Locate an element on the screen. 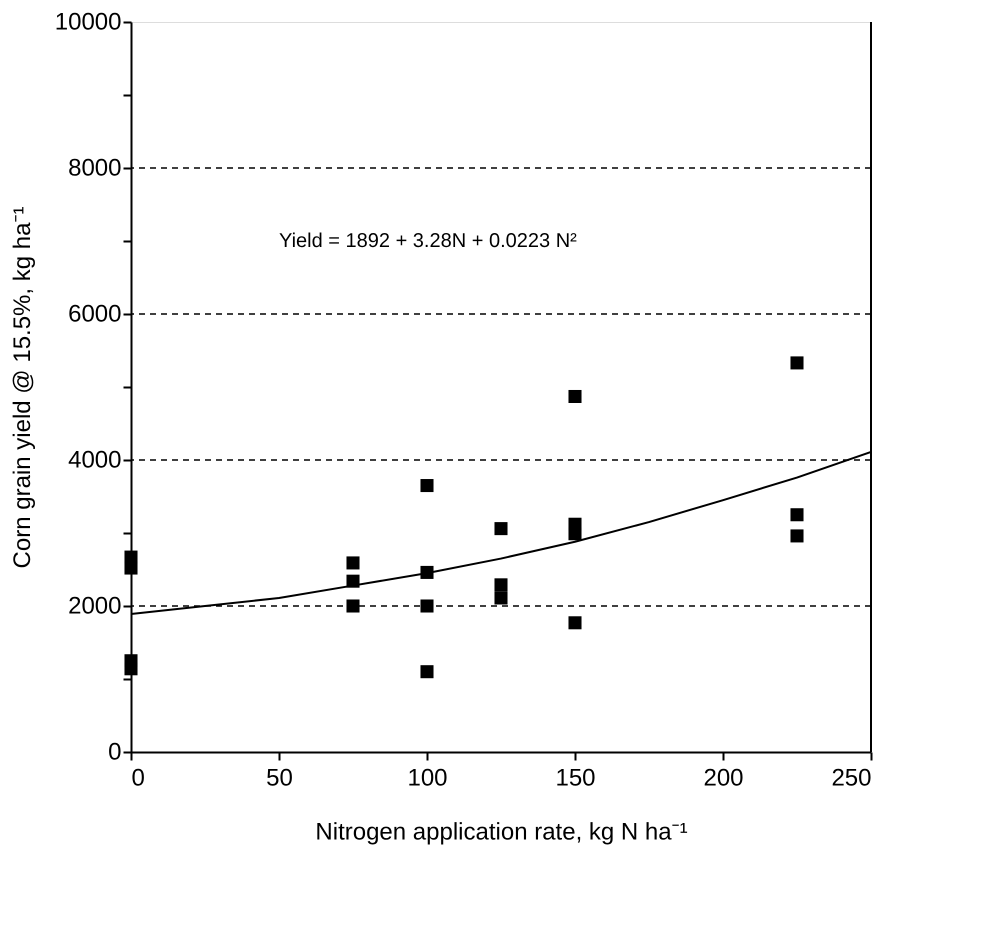  y-tick-label: 2000 is located at coordinates (95, 606).